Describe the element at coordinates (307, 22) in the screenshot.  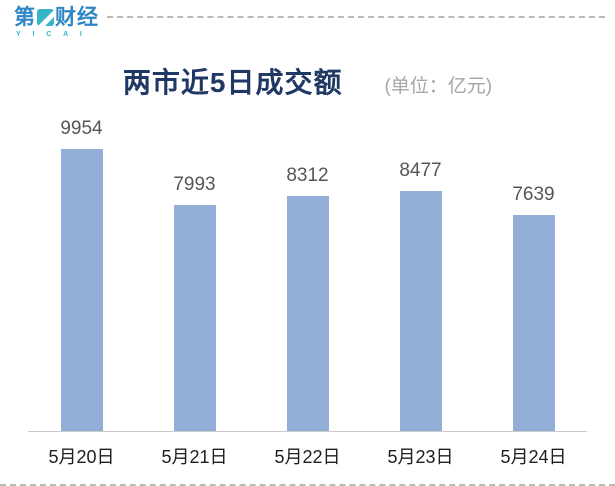
I see `top-bar: 第 财经 Y I C A I` at that location.